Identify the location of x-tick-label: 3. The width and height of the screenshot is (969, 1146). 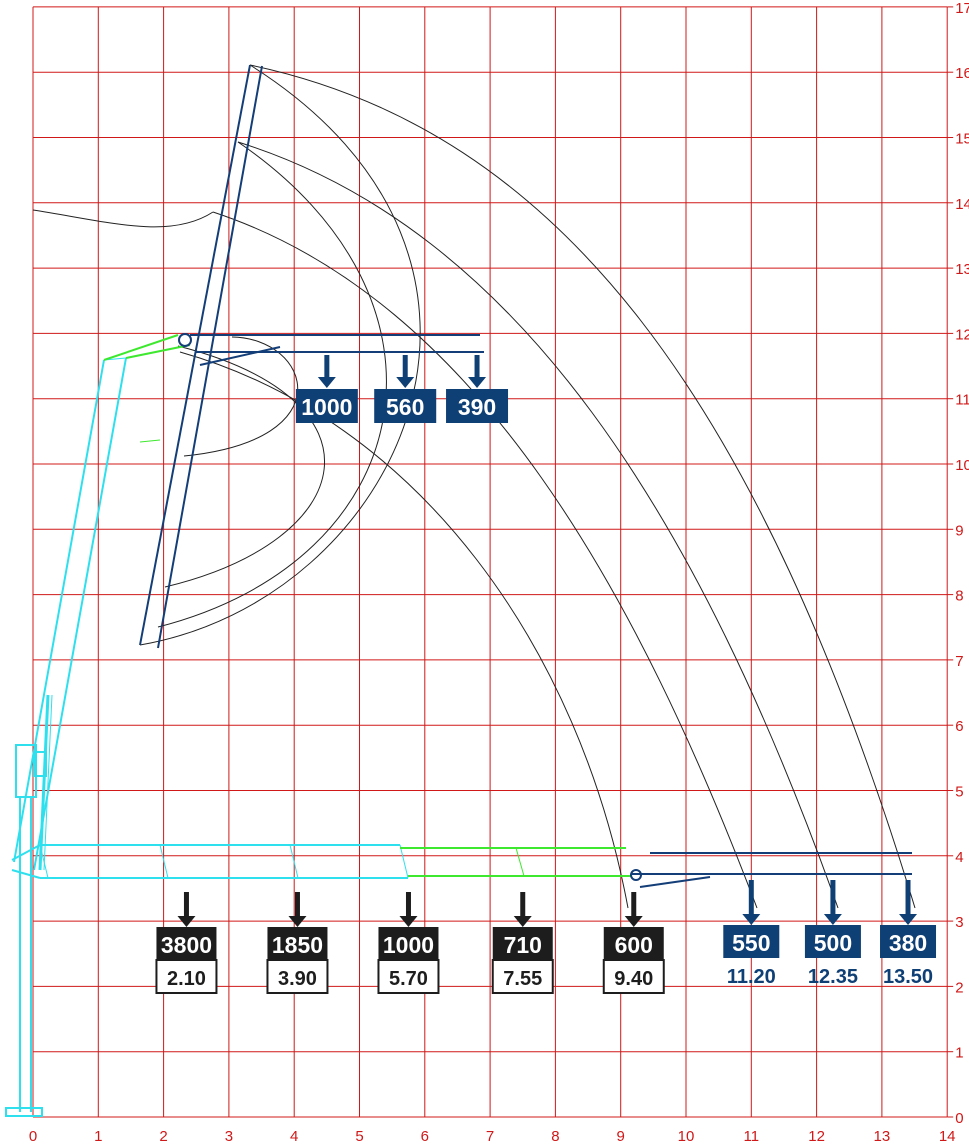
(229, 1136).